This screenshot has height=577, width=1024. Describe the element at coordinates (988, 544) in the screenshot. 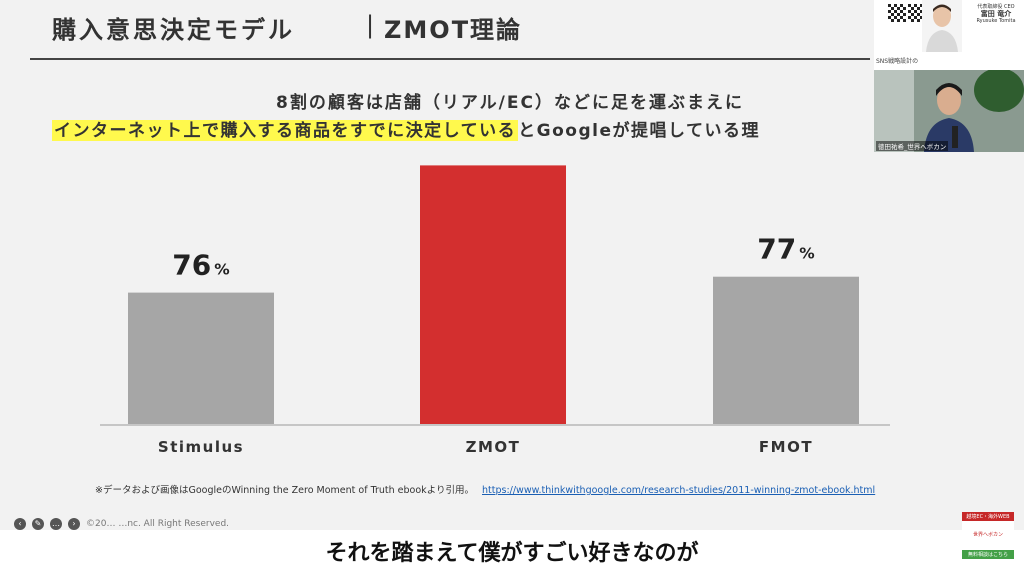

I see `consultation-badge: 越境EC・海外WEB 世界へボカン 無料相談はこちら` at that location.